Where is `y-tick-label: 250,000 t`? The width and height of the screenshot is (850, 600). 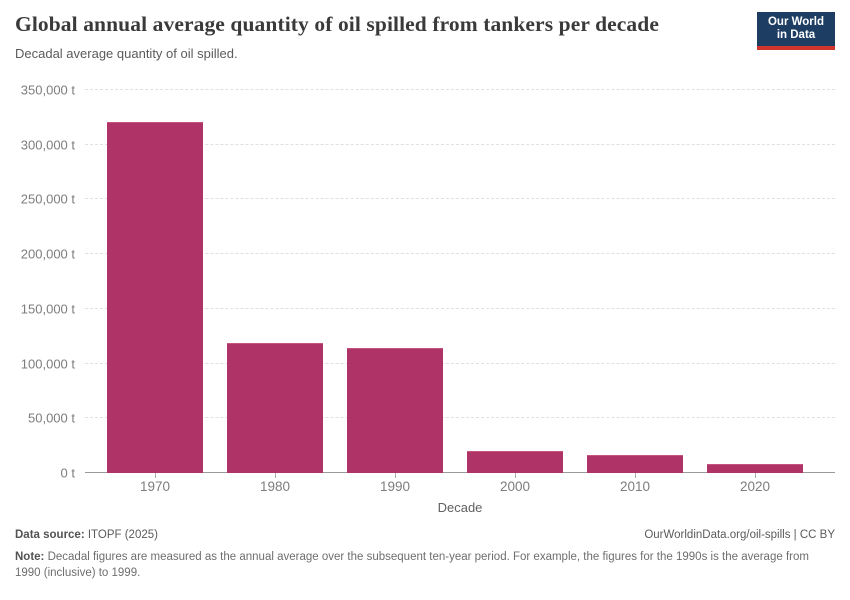 y-tick-label: 250,000 t is located at coordinates (47, 199).